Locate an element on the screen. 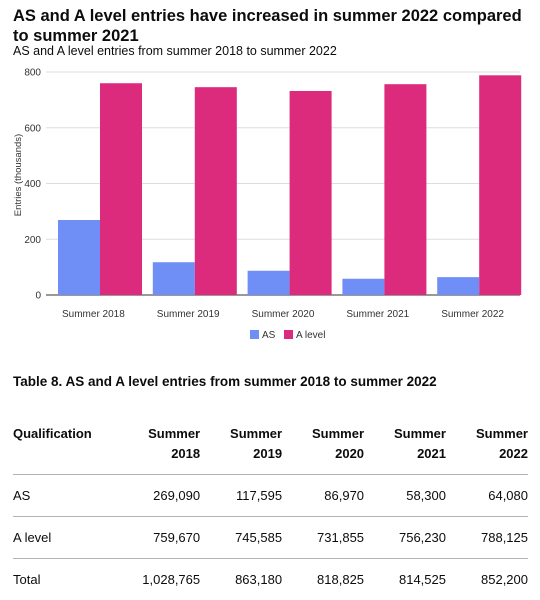 The width and height of the screenshot is (540, 600). x-tick-label: Summer 2021 is located at coordinates (377, 314).